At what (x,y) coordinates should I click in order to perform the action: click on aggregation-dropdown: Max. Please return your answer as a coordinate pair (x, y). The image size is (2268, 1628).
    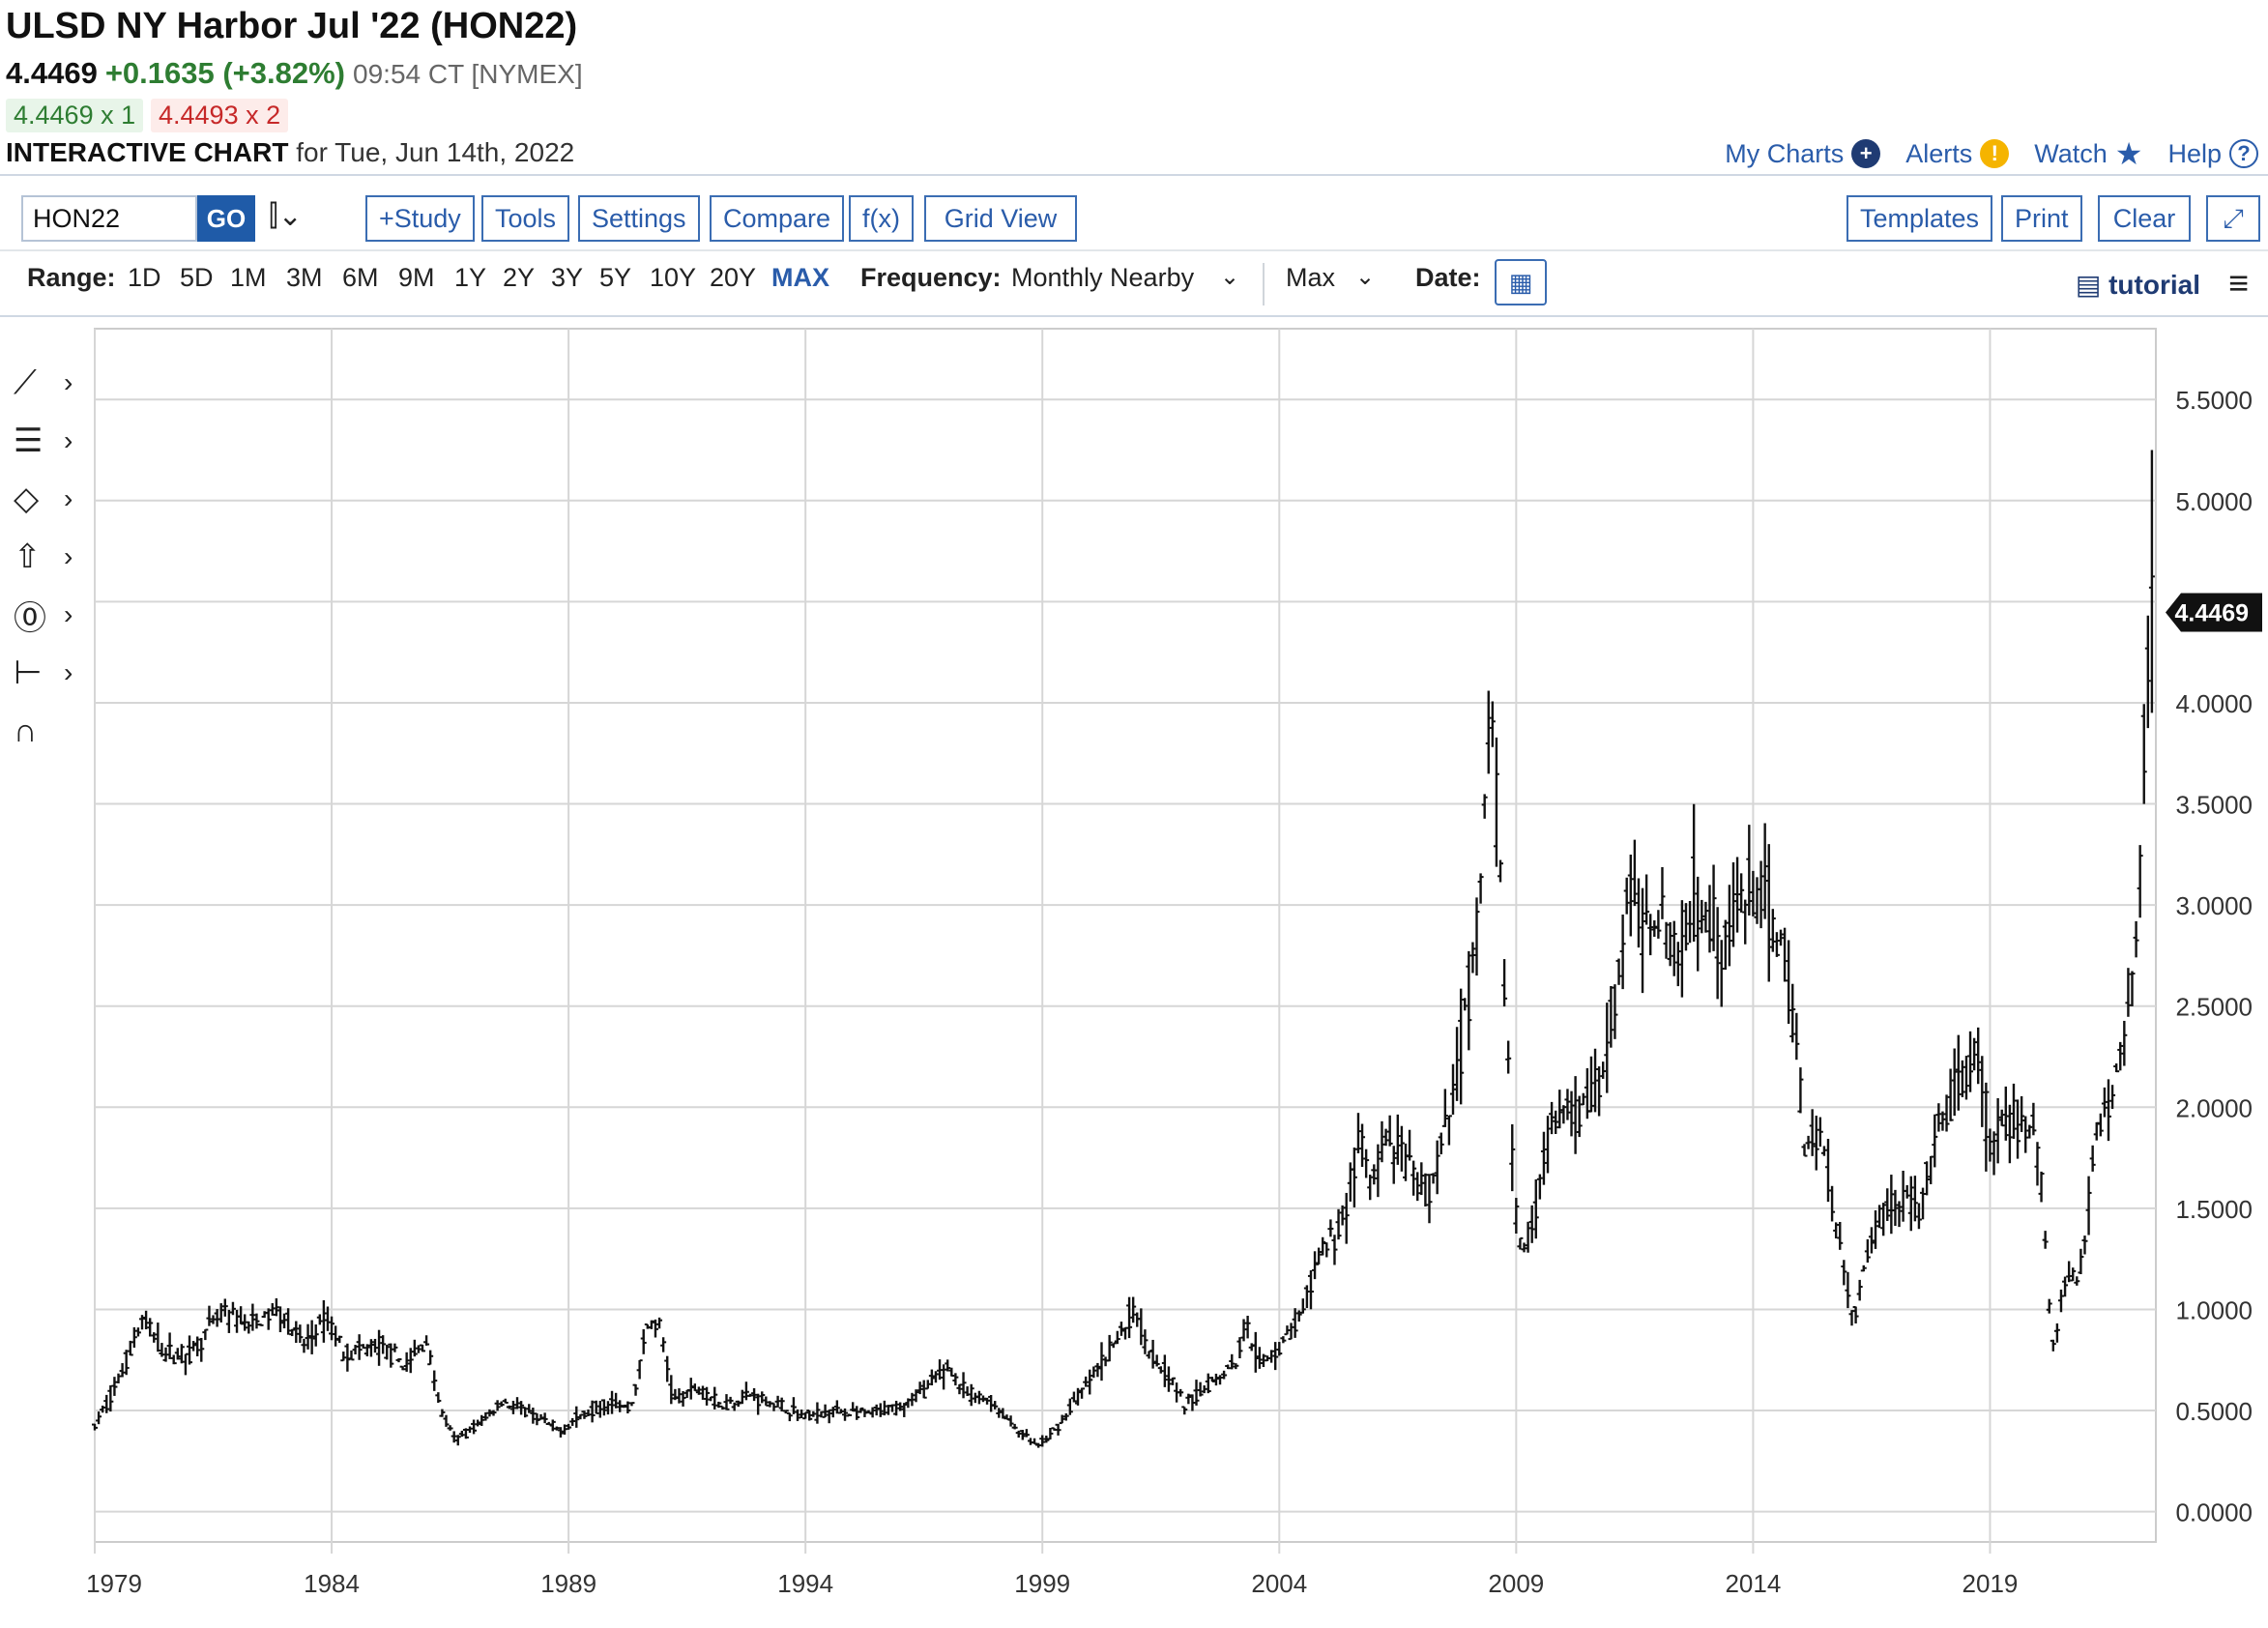
    Looking at the image, I should click on (1311, 277).